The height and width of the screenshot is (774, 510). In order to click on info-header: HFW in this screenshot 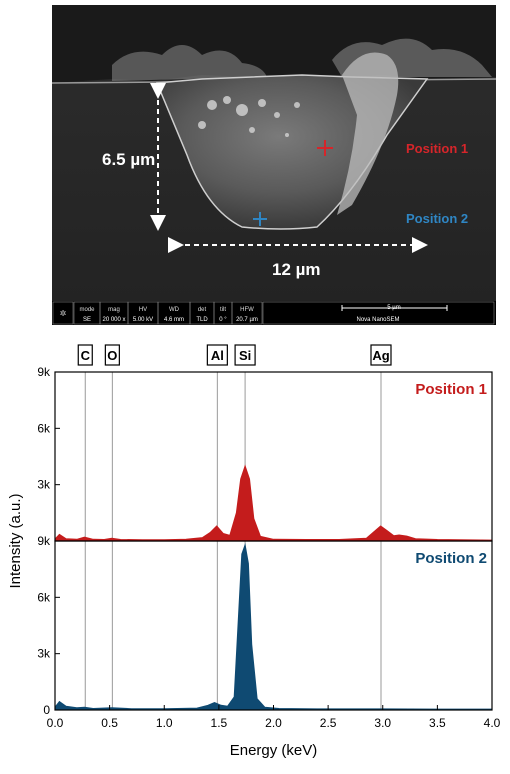, I will do `click(247, 310)`.